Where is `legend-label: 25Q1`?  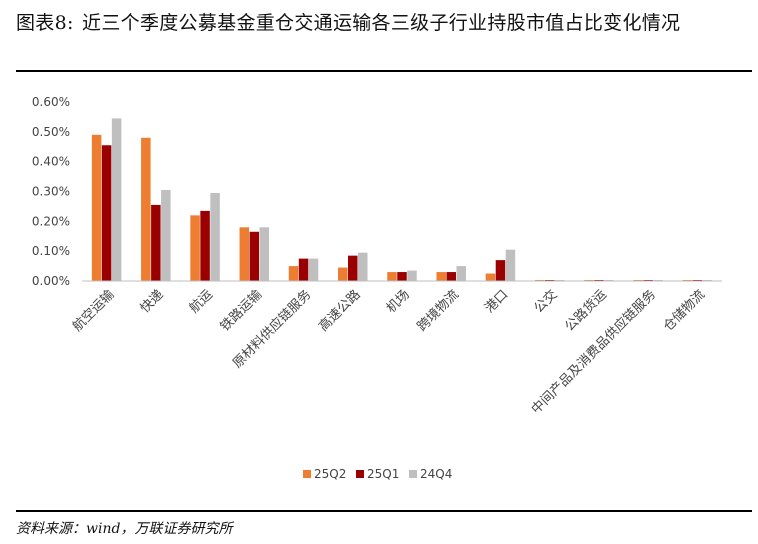 legend-label: 25Q1 is located at coordinates (383, 474).